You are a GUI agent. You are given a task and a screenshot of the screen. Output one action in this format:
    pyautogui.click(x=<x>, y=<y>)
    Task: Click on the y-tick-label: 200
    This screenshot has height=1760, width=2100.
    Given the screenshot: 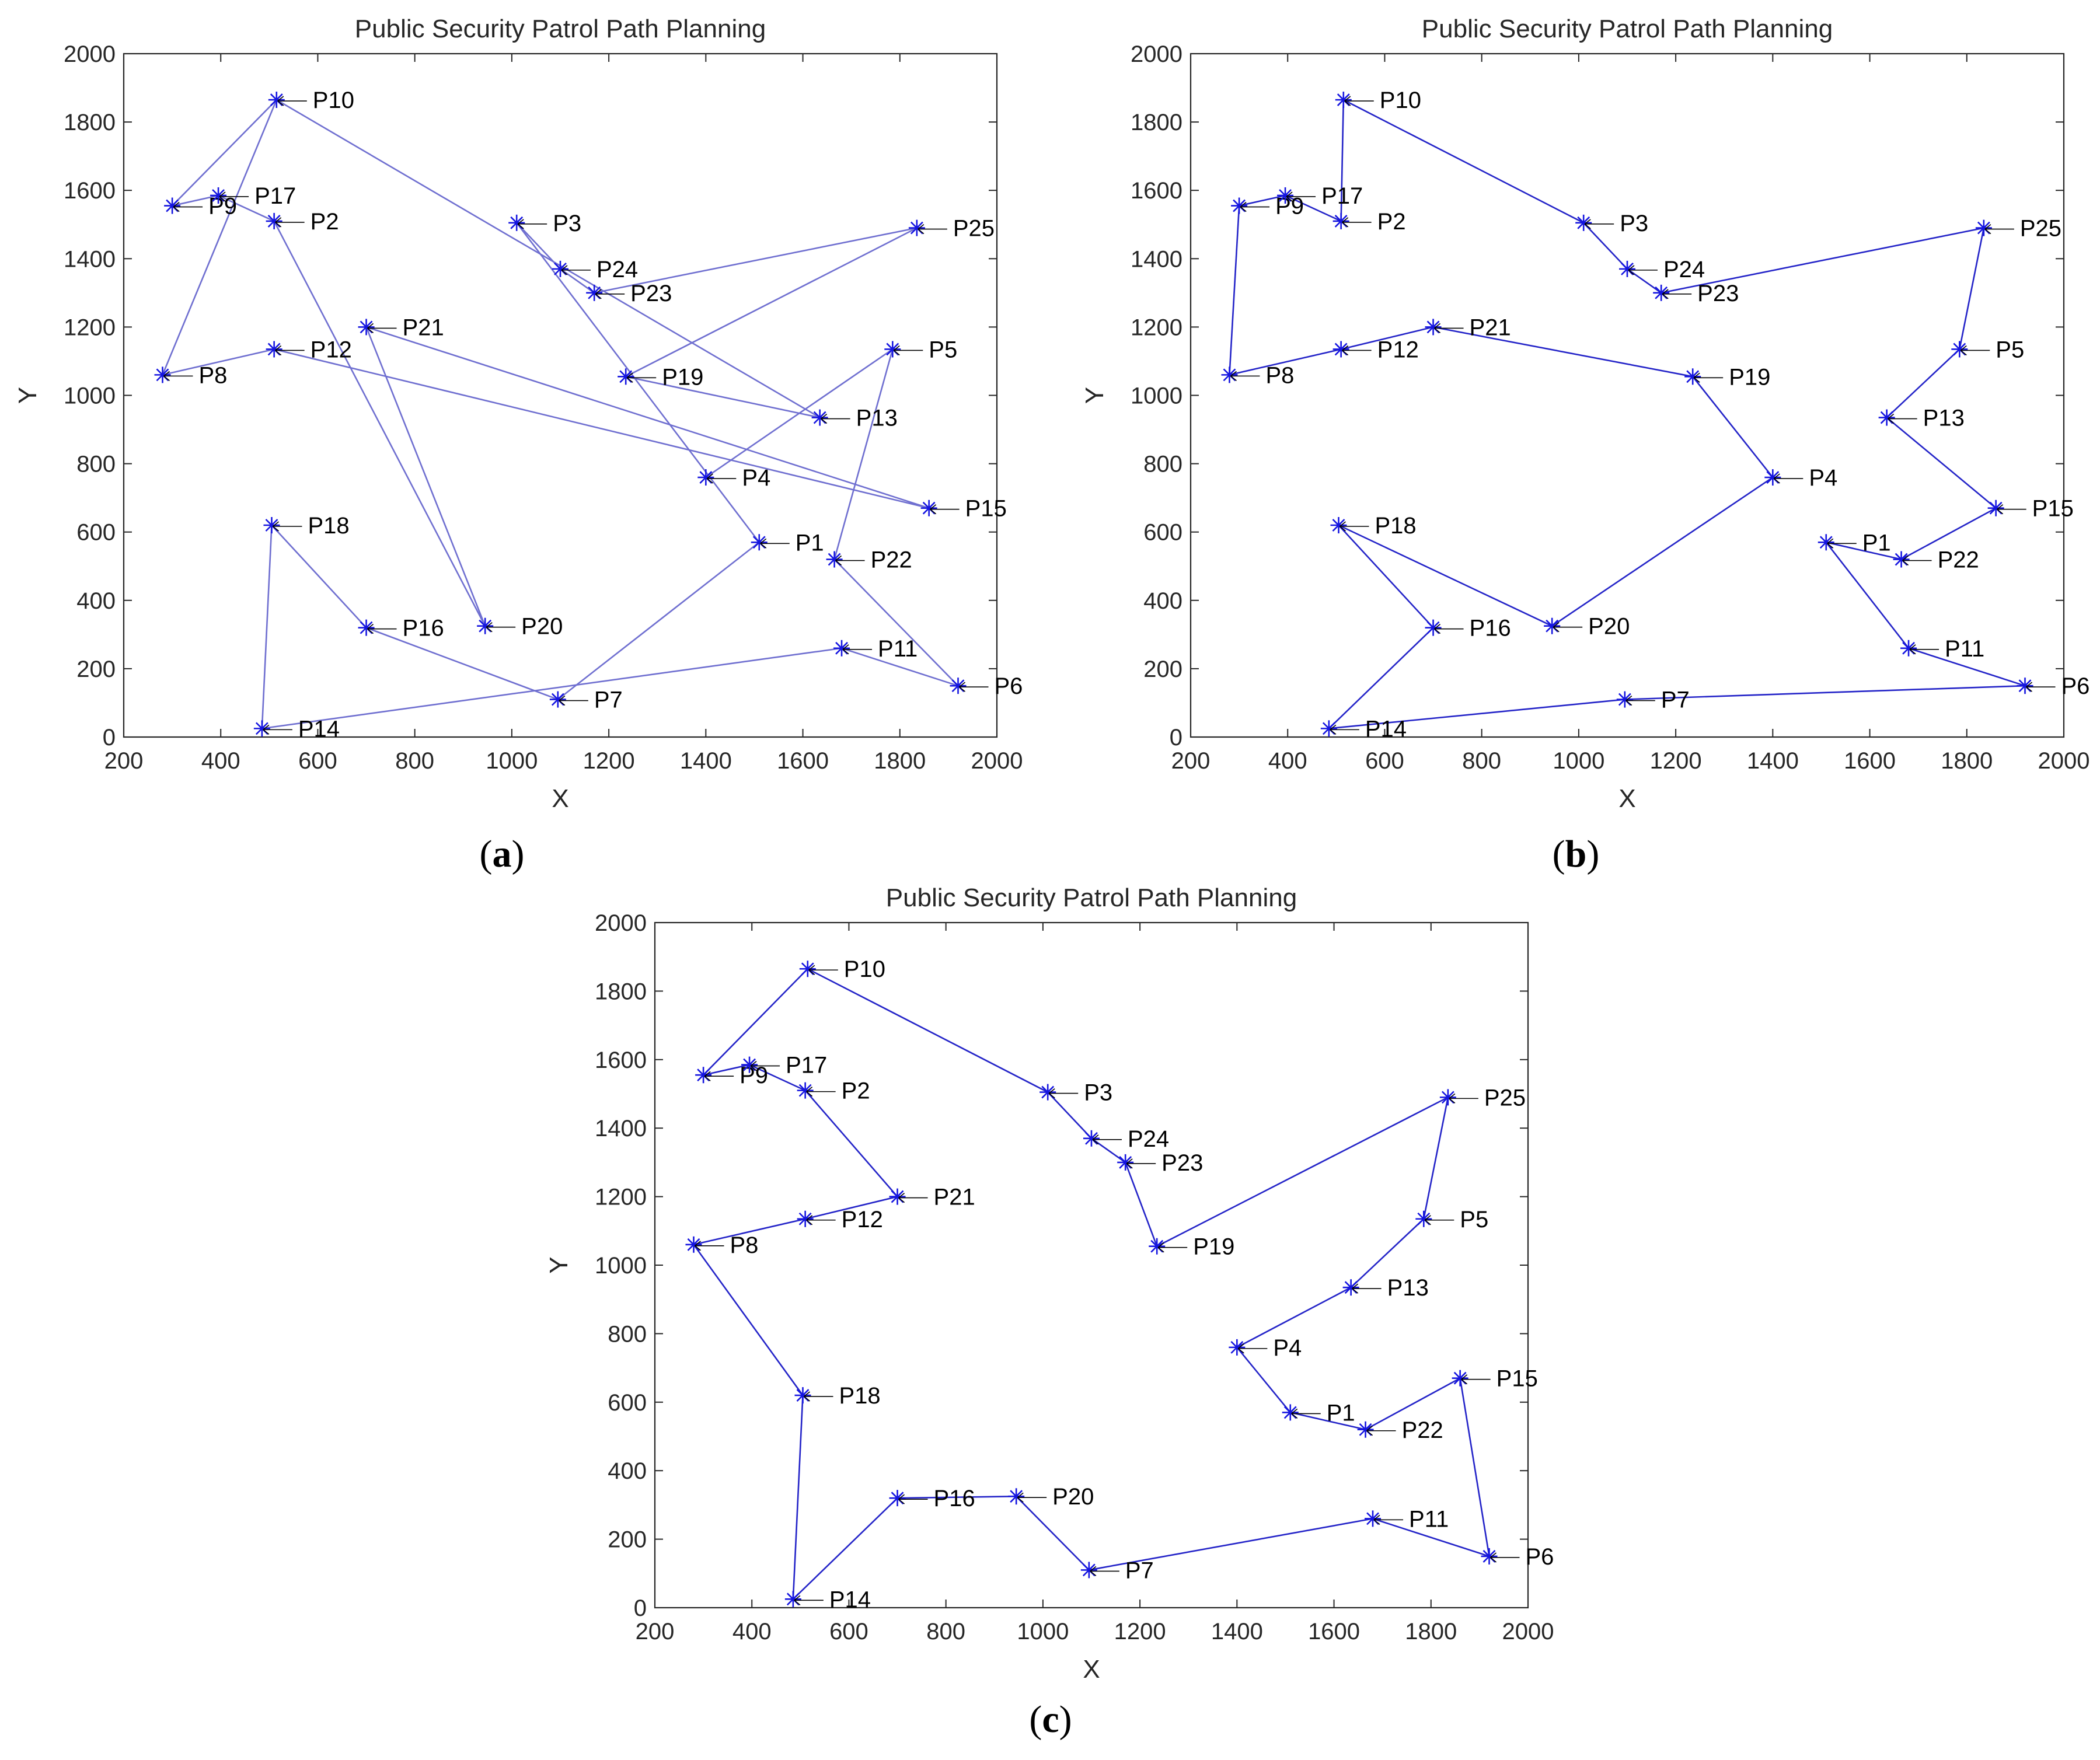 What is the action you would take?
    pyautogui.click(x=96, y=669)
    